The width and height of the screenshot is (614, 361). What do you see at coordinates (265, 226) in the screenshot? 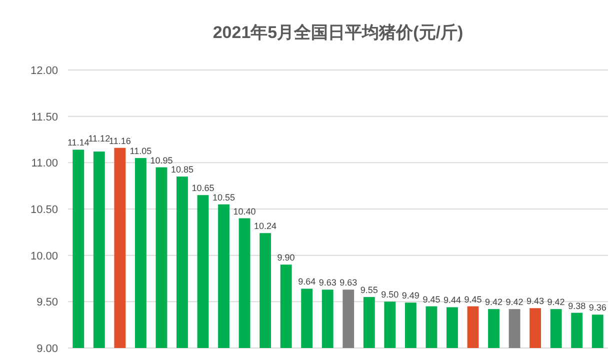
I see `data-label: 10.24` at bounding box center [265, 226].